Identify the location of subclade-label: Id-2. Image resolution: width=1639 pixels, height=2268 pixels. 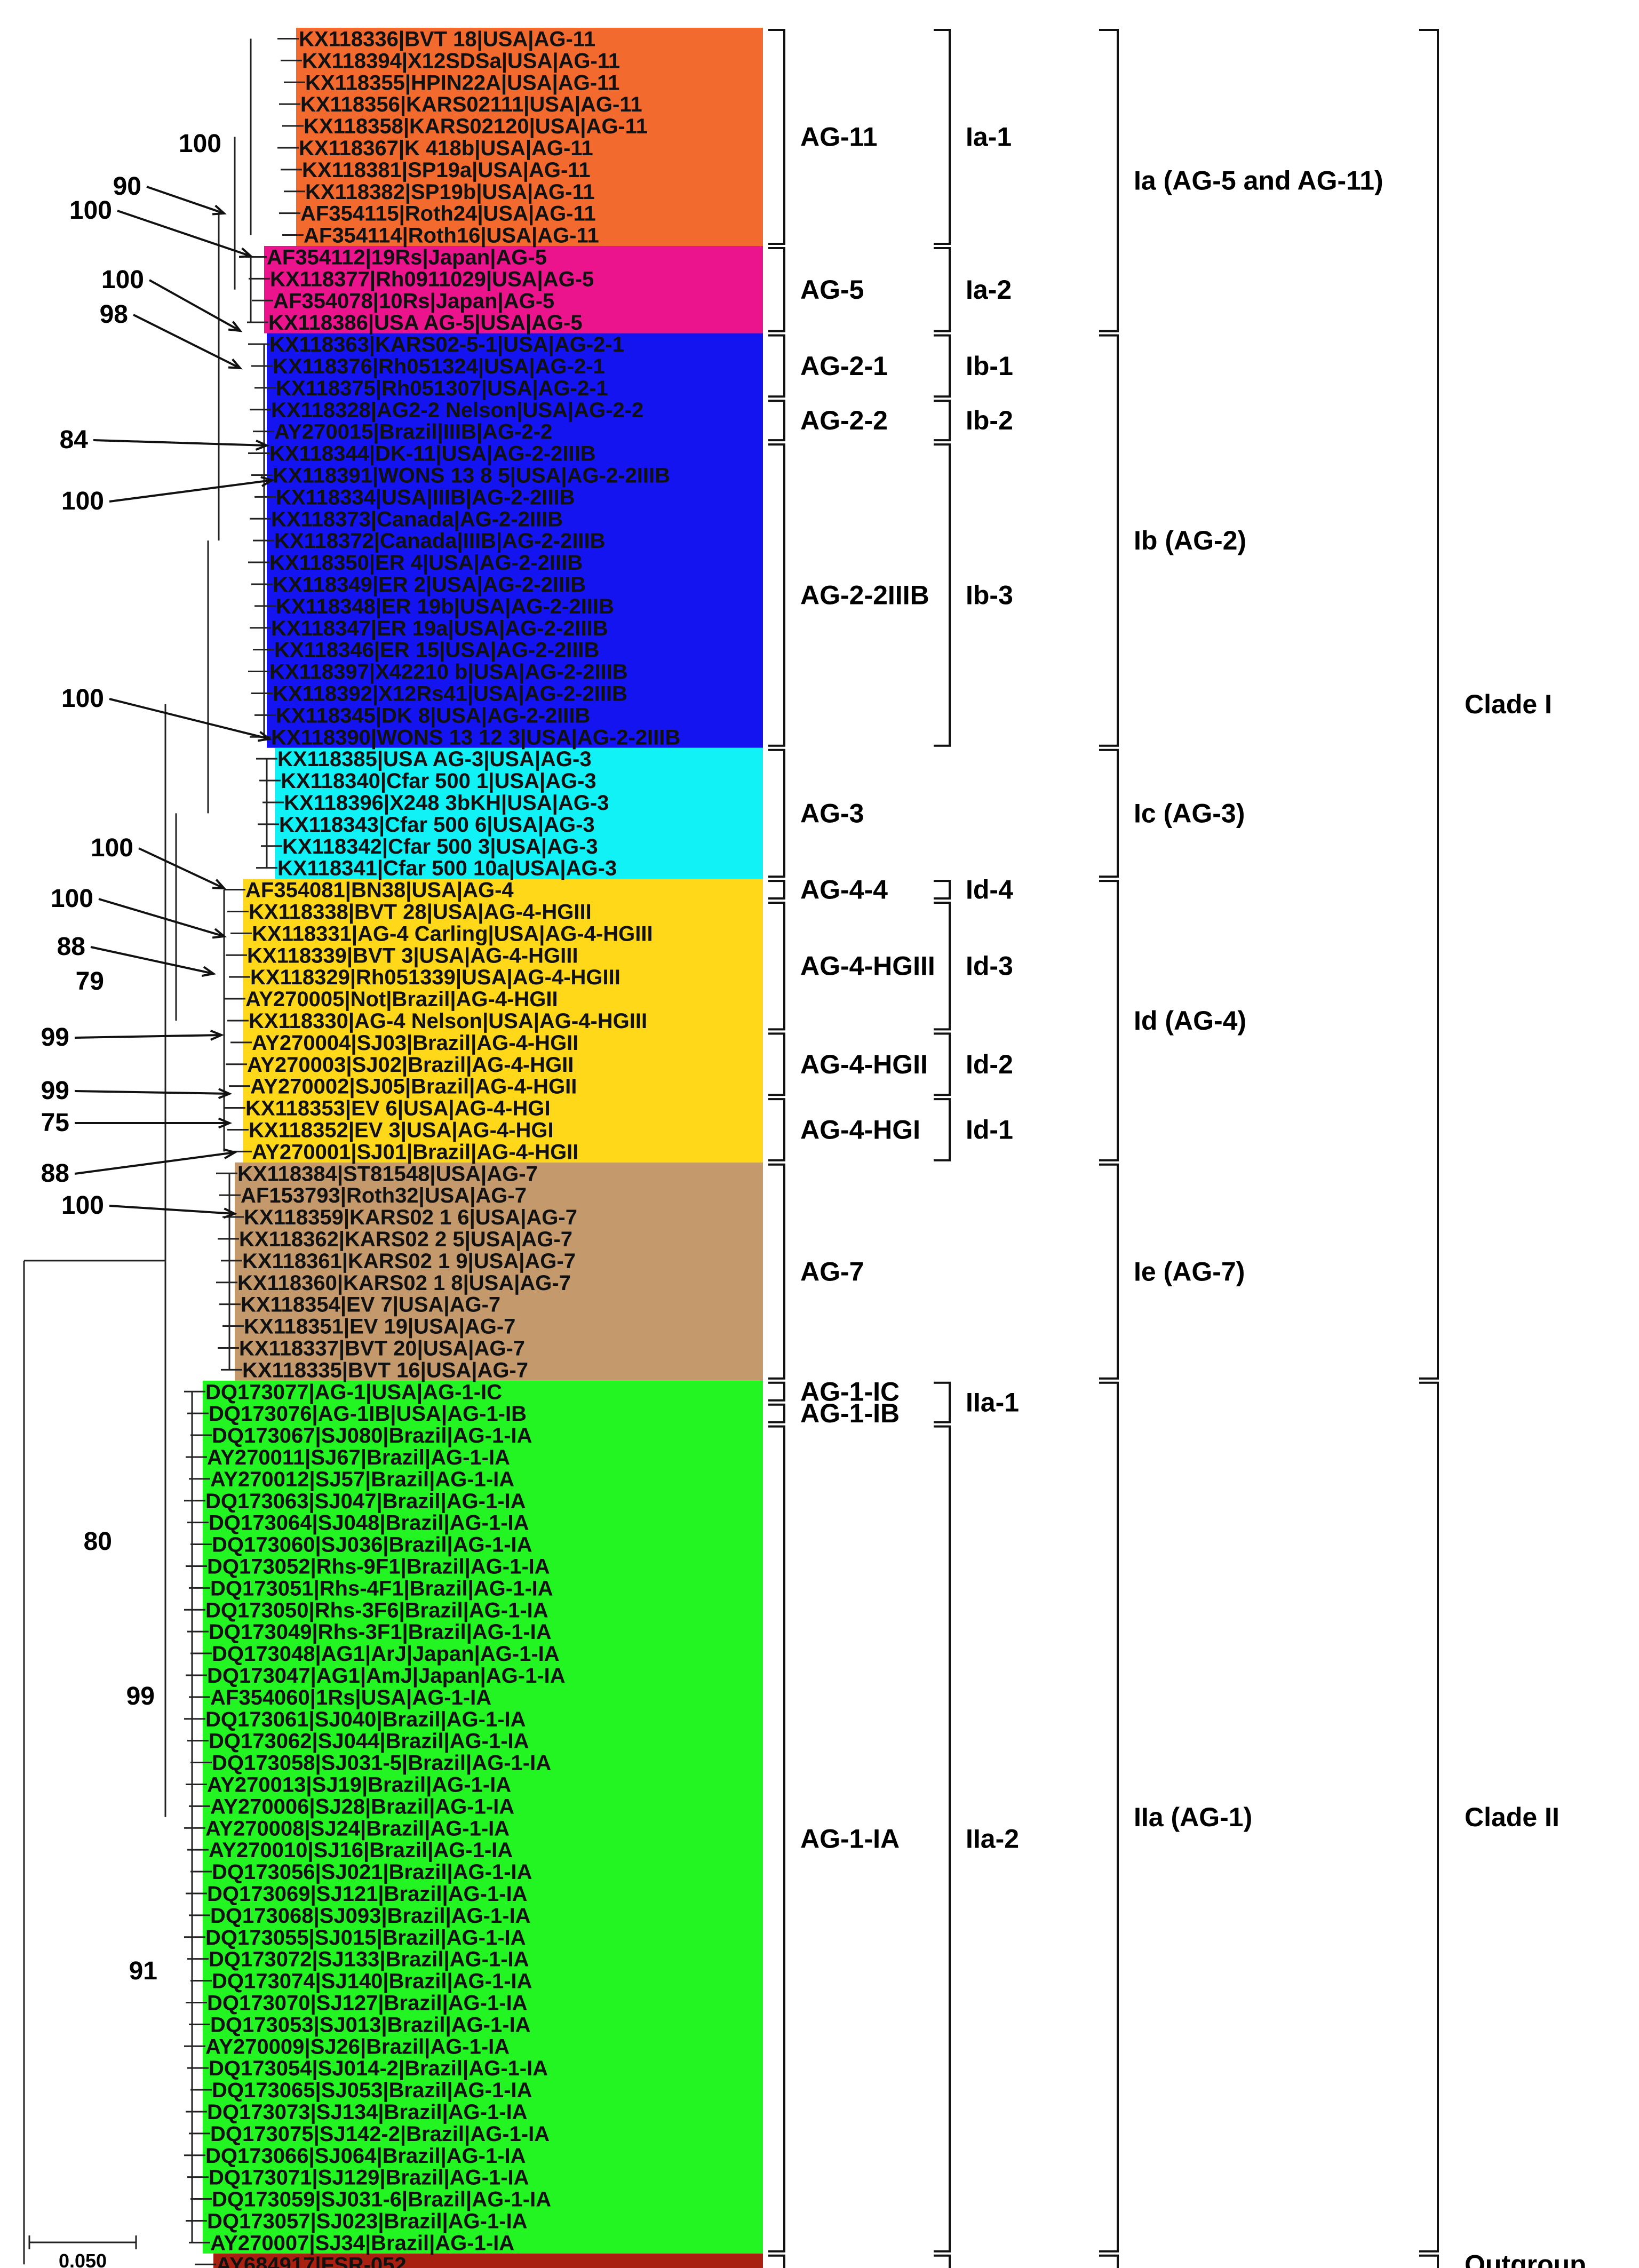
(989, 1064).